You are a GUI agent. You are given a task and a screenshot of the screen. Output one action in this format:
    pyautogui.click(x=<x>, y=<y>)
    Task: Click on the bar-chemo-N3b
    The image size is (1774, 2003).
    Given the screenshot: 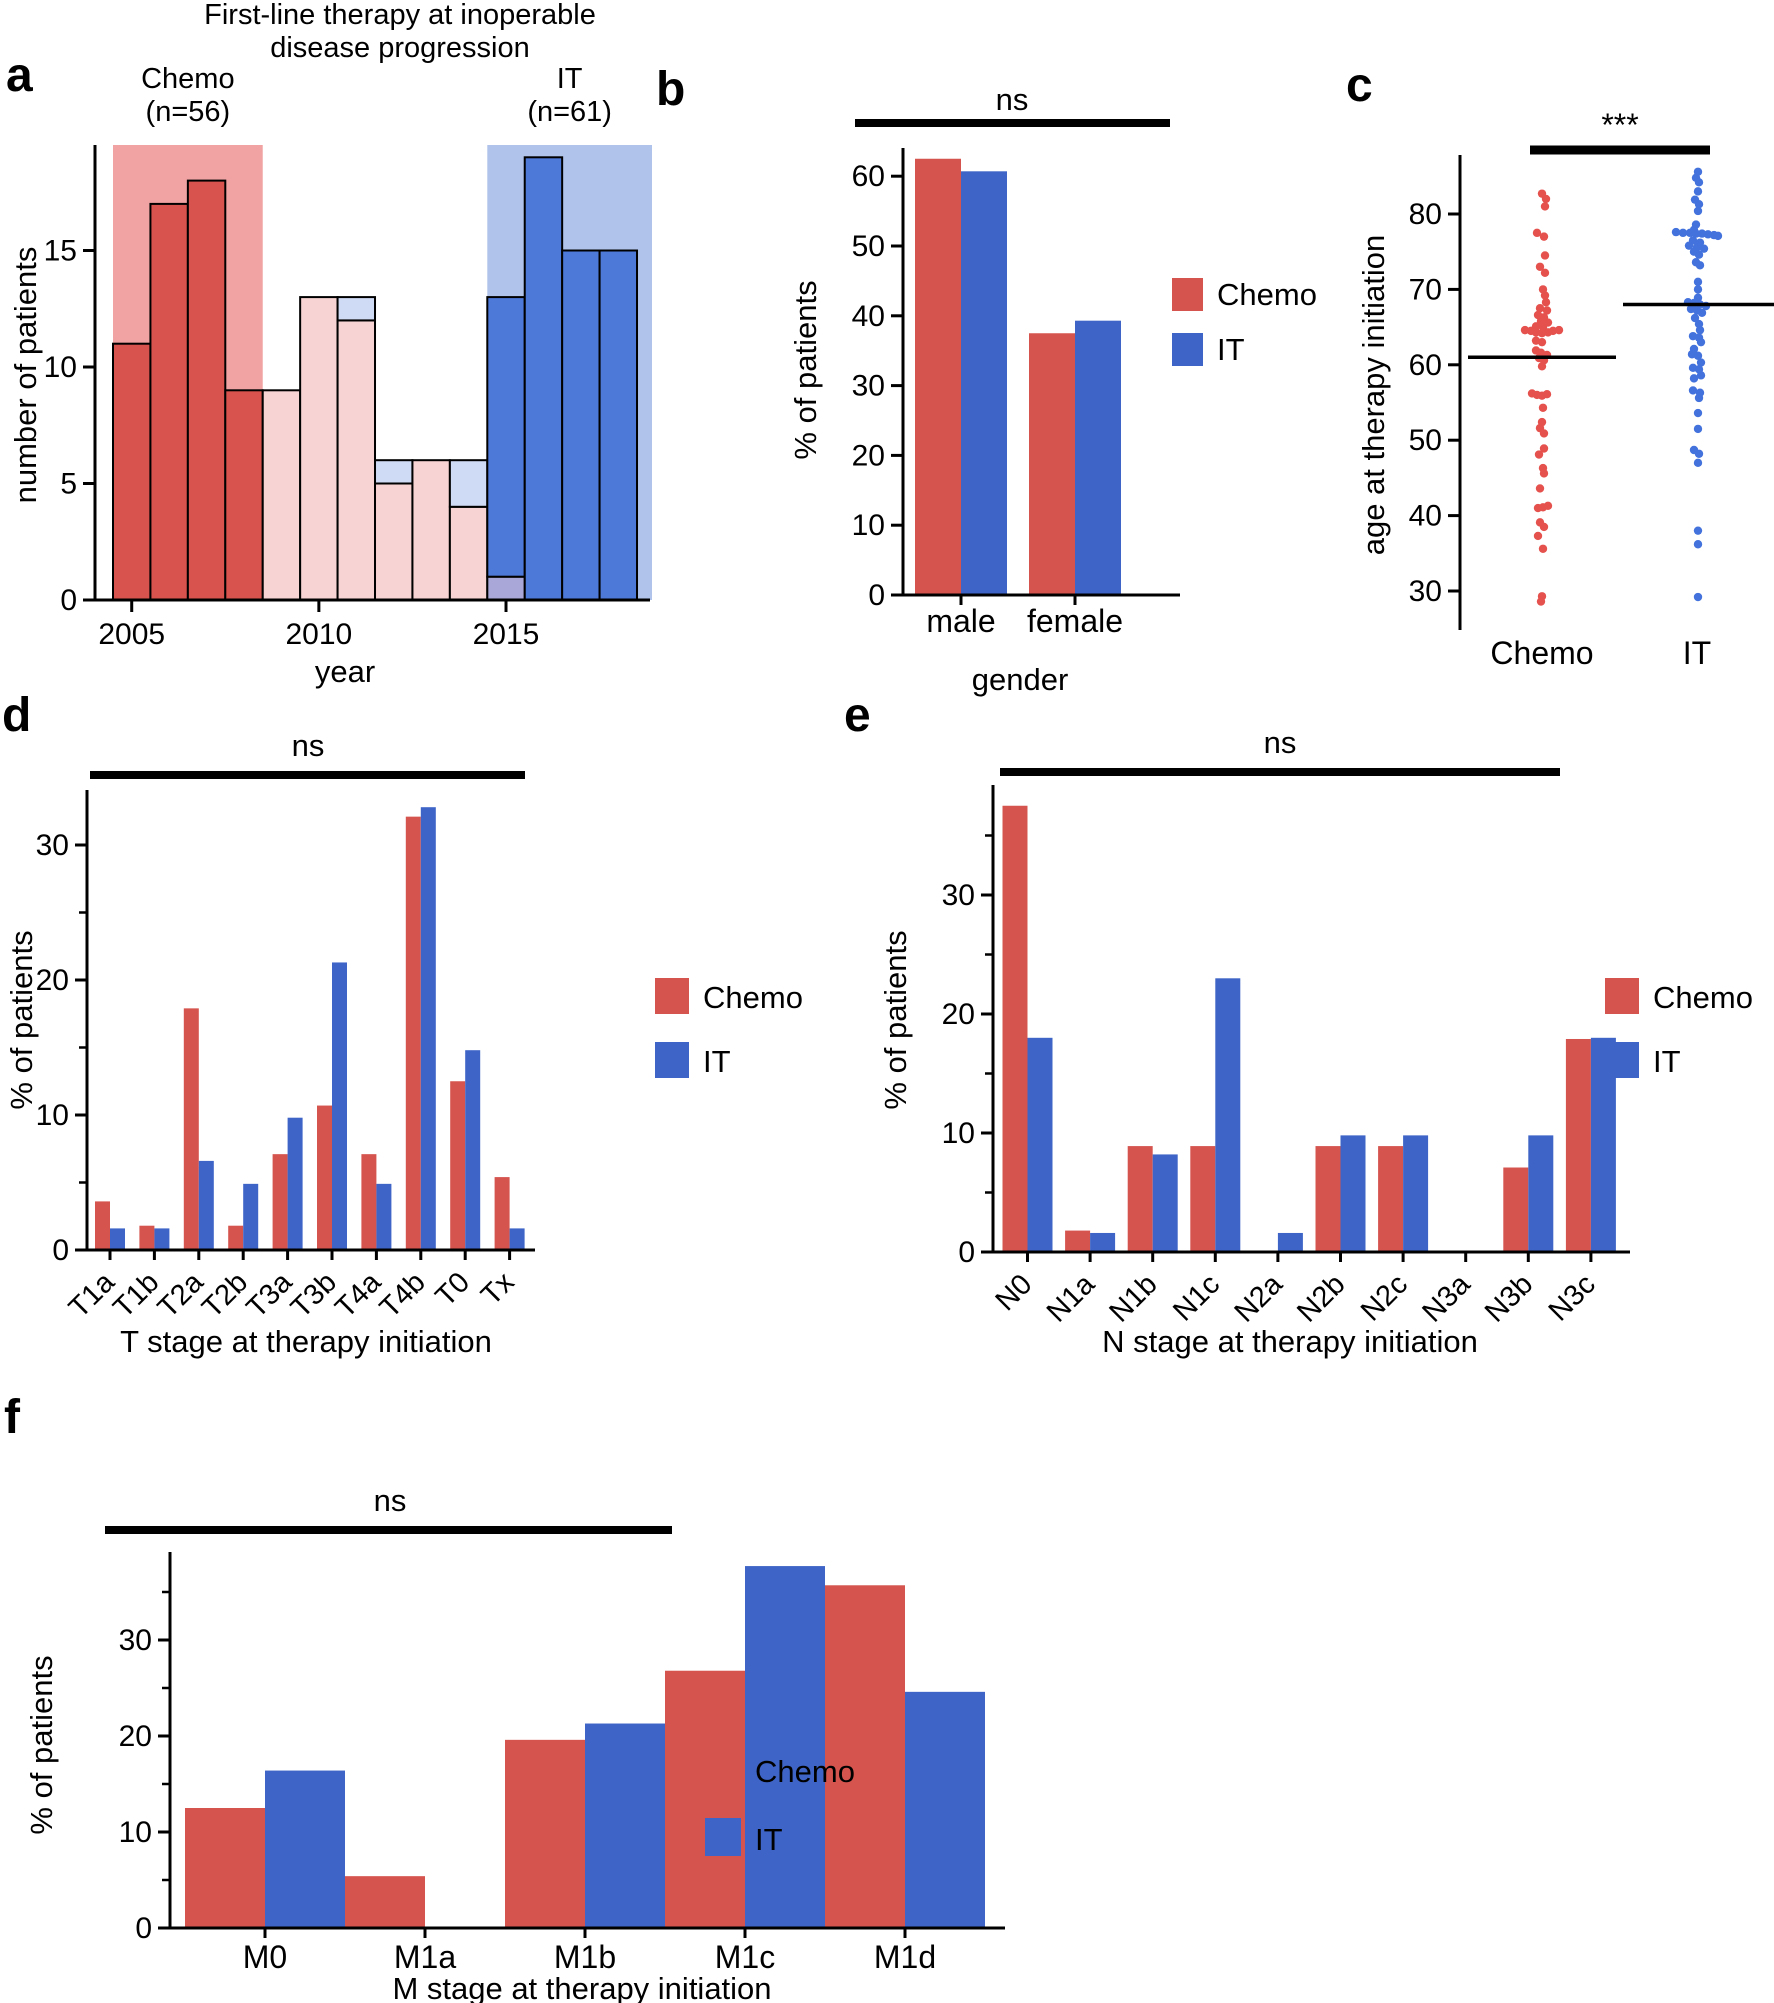 What is the action you would take?
    pyautogui.click(x=1516, y=1209)
    